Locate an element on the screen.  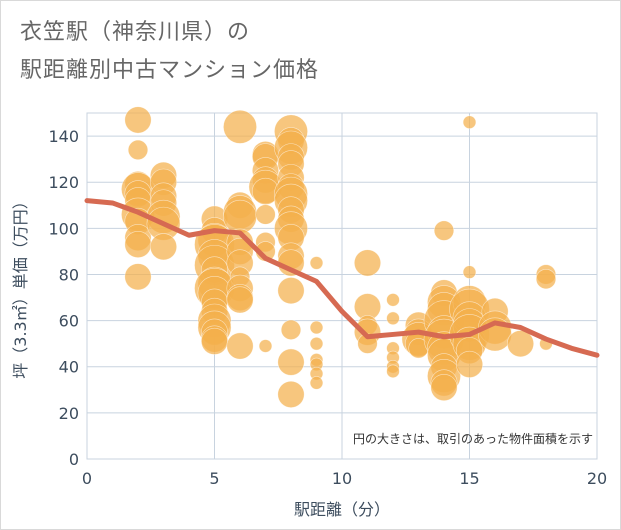
y-tick-label: 120 is located at coordinates (63, 182).